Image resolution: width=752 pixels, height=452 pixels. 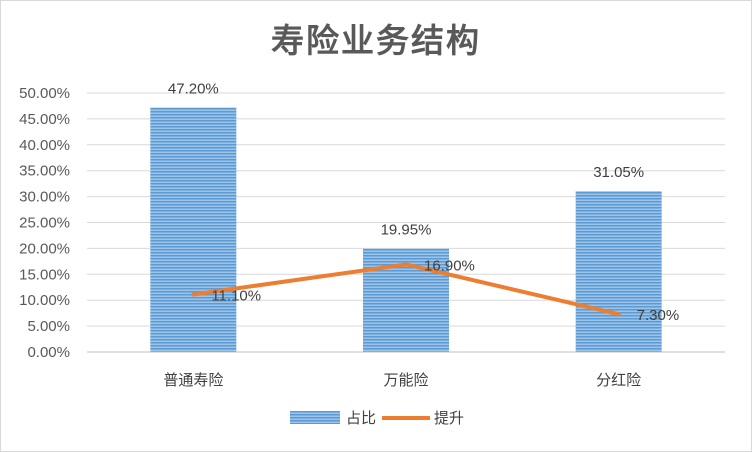 I want to click on line-data-label: 7.30%, so click(x=658, y=315).